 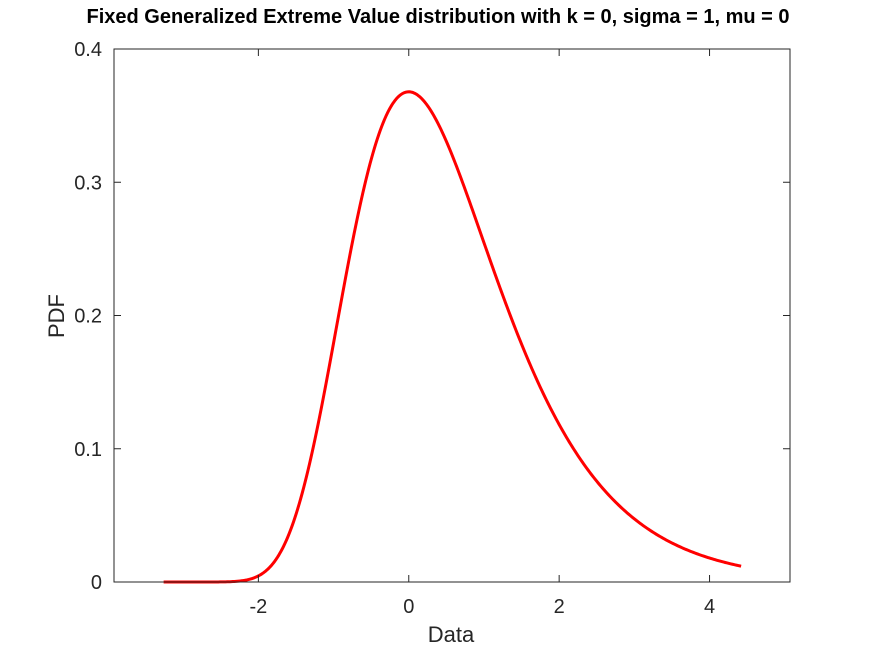 I want to click on x-tick-label: 2, so click(x=559, y=607).